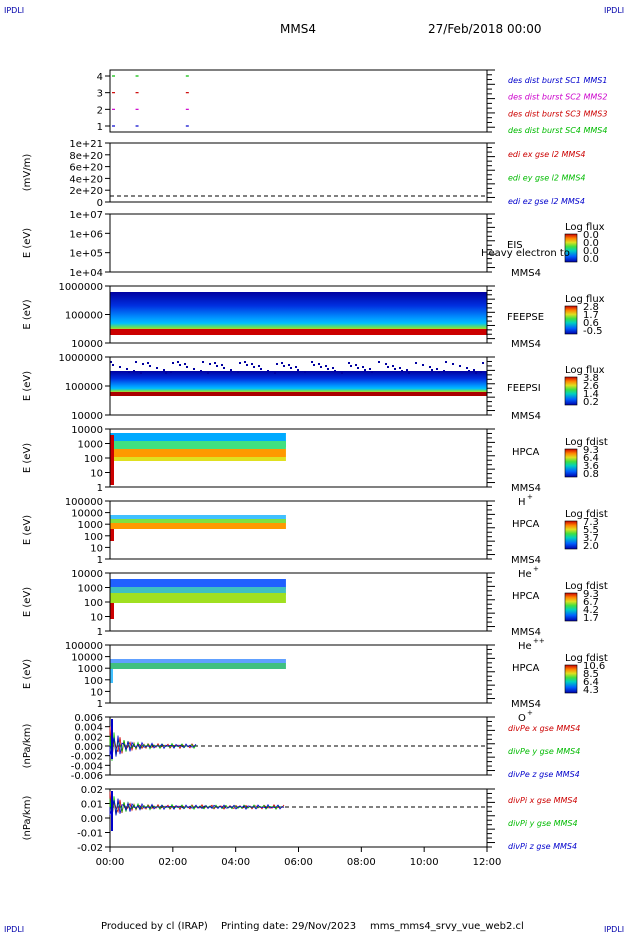 This screenshot has height=934, width=630. Describe the element at coordinates (100, 110) in the screenshot. I see `ytick-label: 2` at that location.